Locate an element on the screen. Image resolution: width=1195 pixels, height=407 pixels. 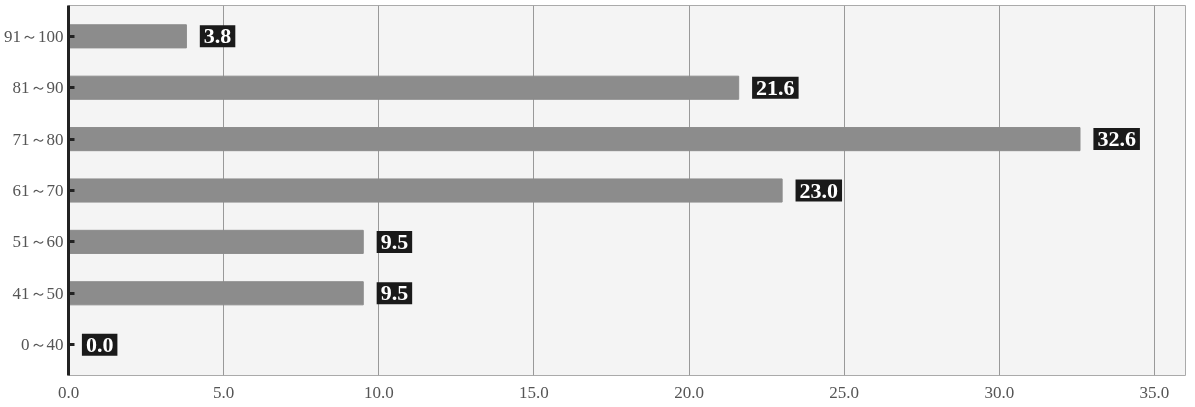
x-tick-label: 30.0 is located at coordinates (999, 392).